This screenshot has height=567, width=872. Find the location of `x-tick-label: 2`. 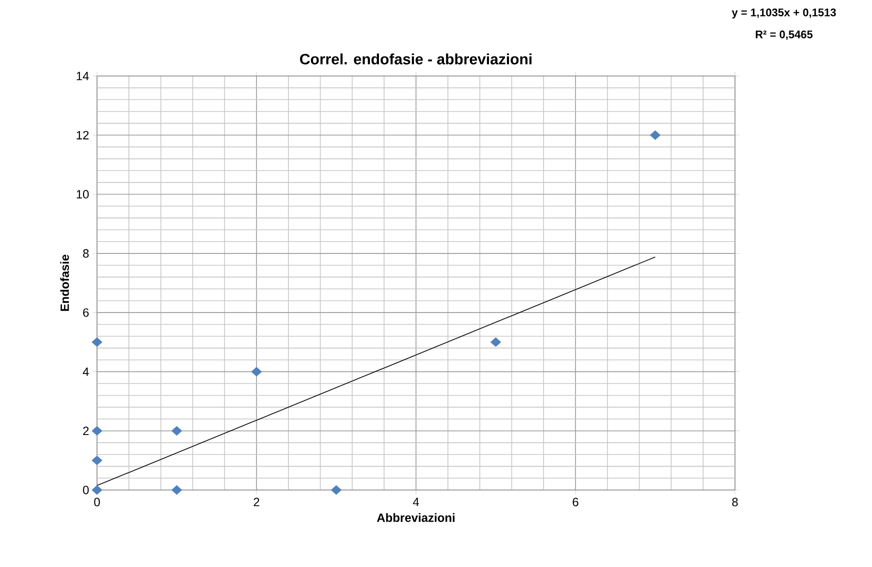

x-tick-label: 2 is located at coordinates (257, 502).